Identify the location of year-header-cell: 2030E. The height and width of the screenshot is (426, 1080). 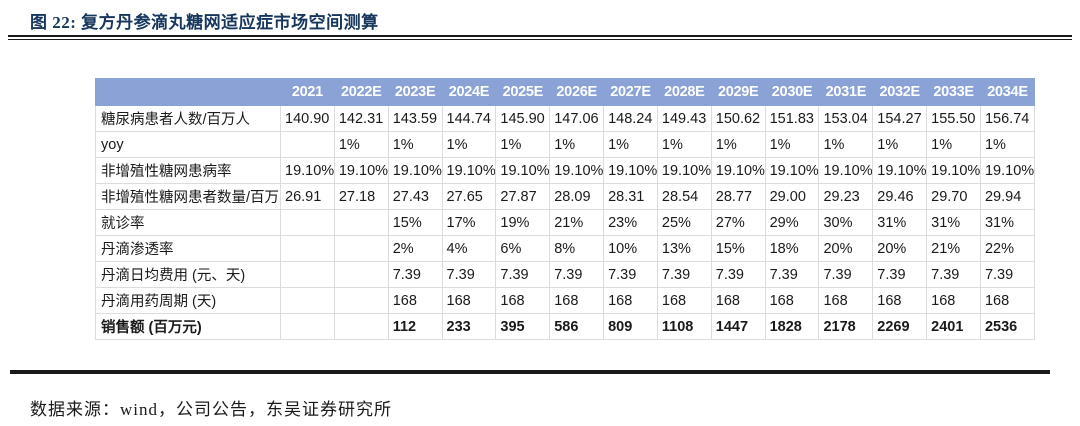
(792, 92).